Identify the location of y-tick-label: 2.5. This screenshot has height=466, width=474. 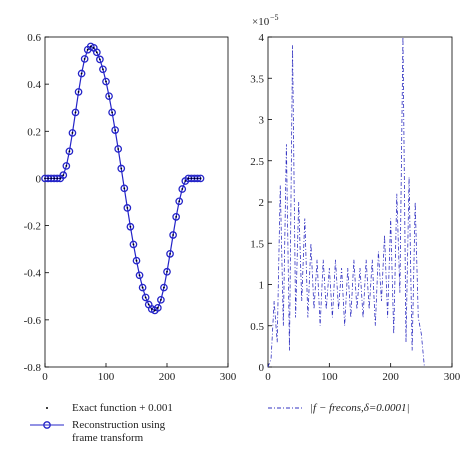
(257, 162).